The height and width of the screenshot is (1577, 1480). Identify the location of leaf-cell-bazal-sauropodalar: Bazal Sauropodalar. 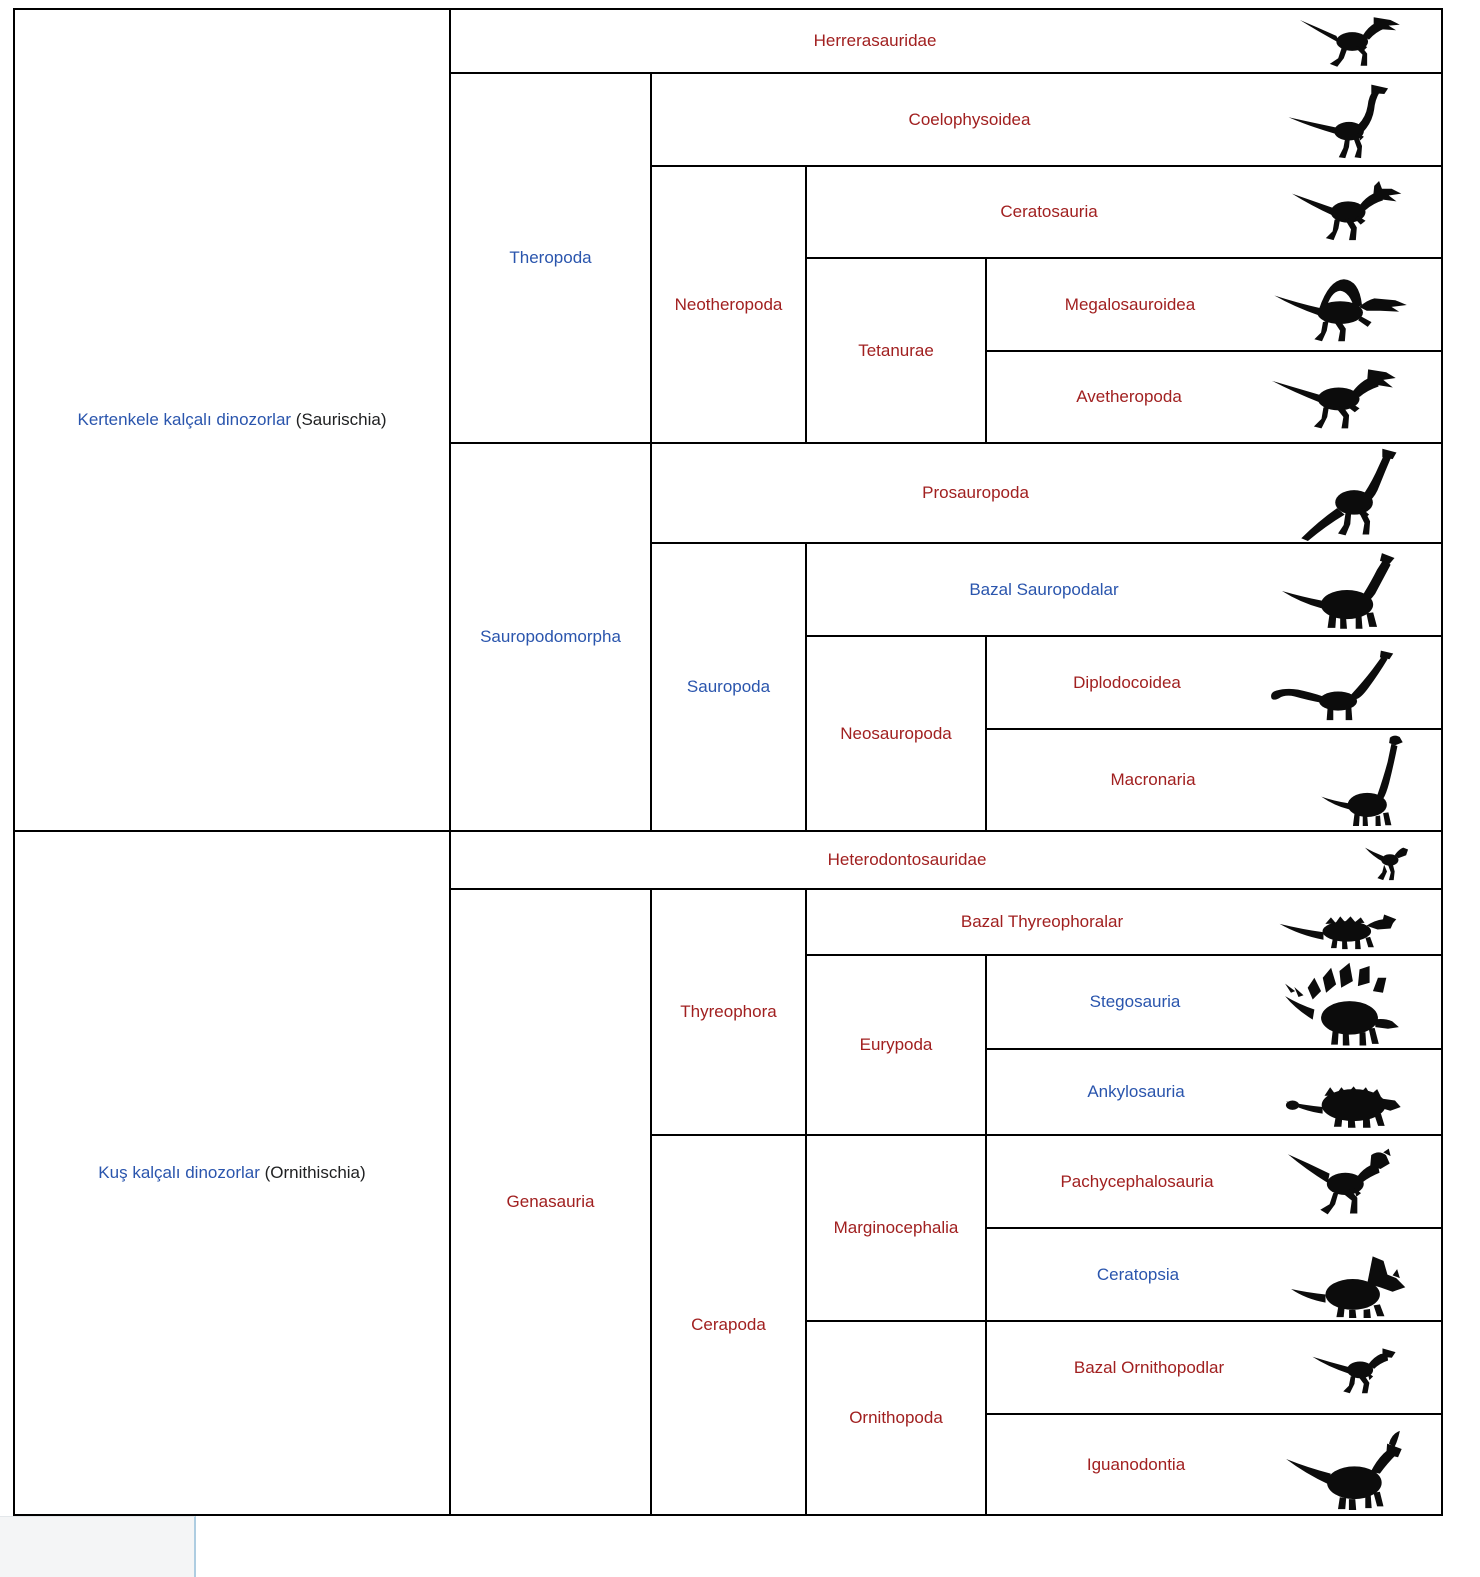
(1124, 589).